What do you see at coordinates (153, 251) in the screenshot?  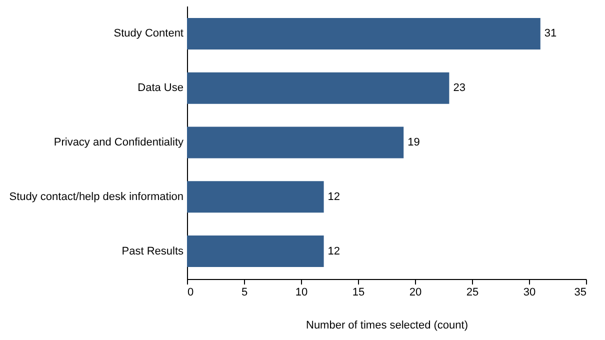 I see `y-tick-label: Past Results` at bounding box center [153, 251].